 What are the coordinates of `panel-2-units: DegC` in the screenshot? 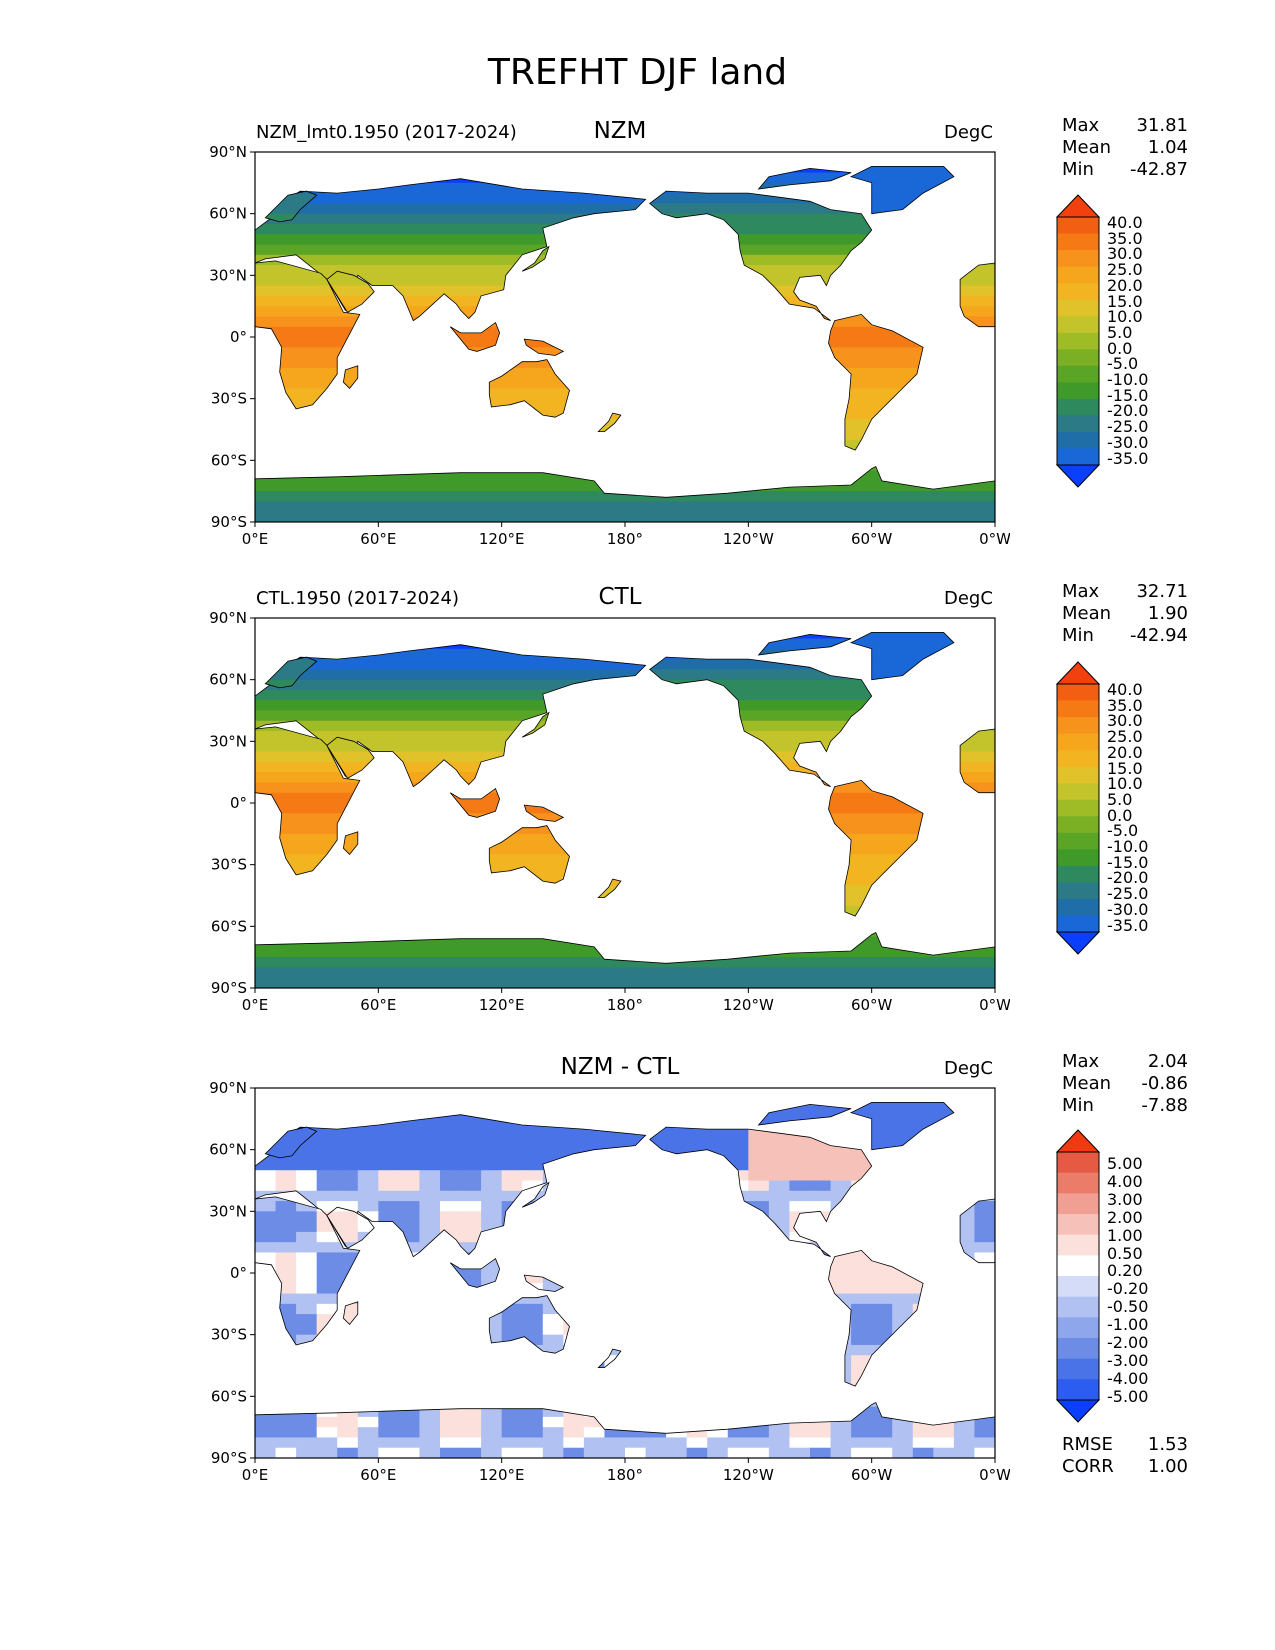 It's located at (968, 598).